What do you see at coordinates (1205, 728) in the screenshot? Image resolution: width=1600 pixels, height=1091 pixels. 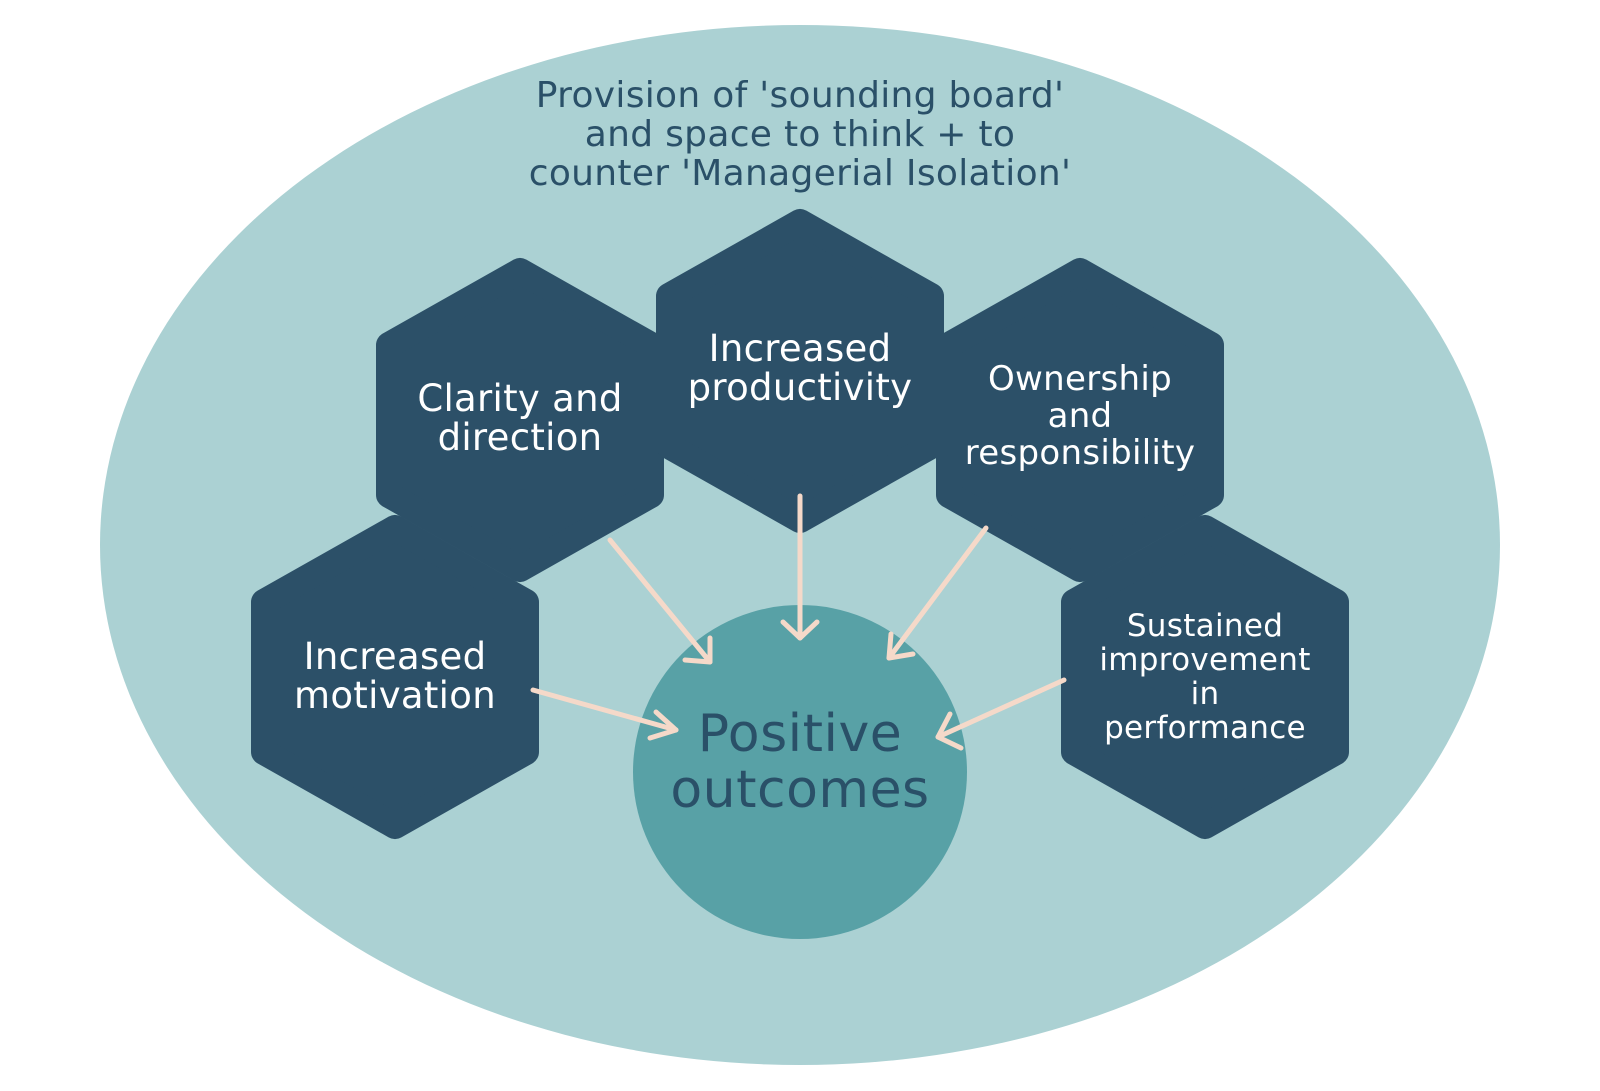 I see `label-line: performance` at bounding box center [1205, 728].